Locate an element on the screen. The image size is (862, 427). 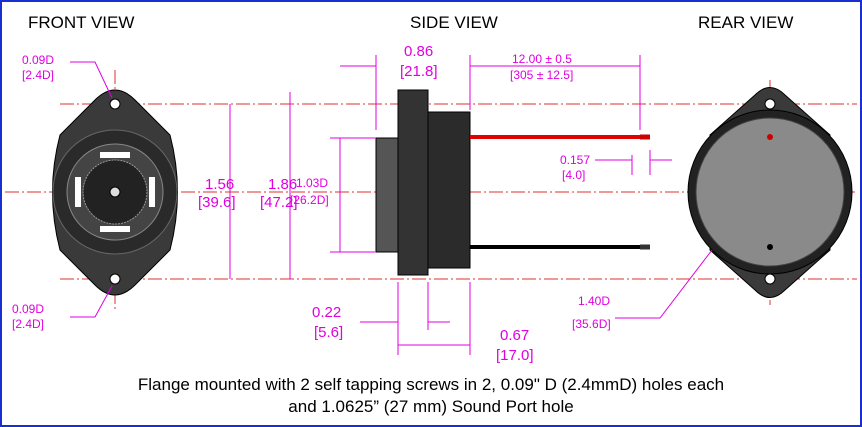
rear-view is located at coordinates (770, 192).